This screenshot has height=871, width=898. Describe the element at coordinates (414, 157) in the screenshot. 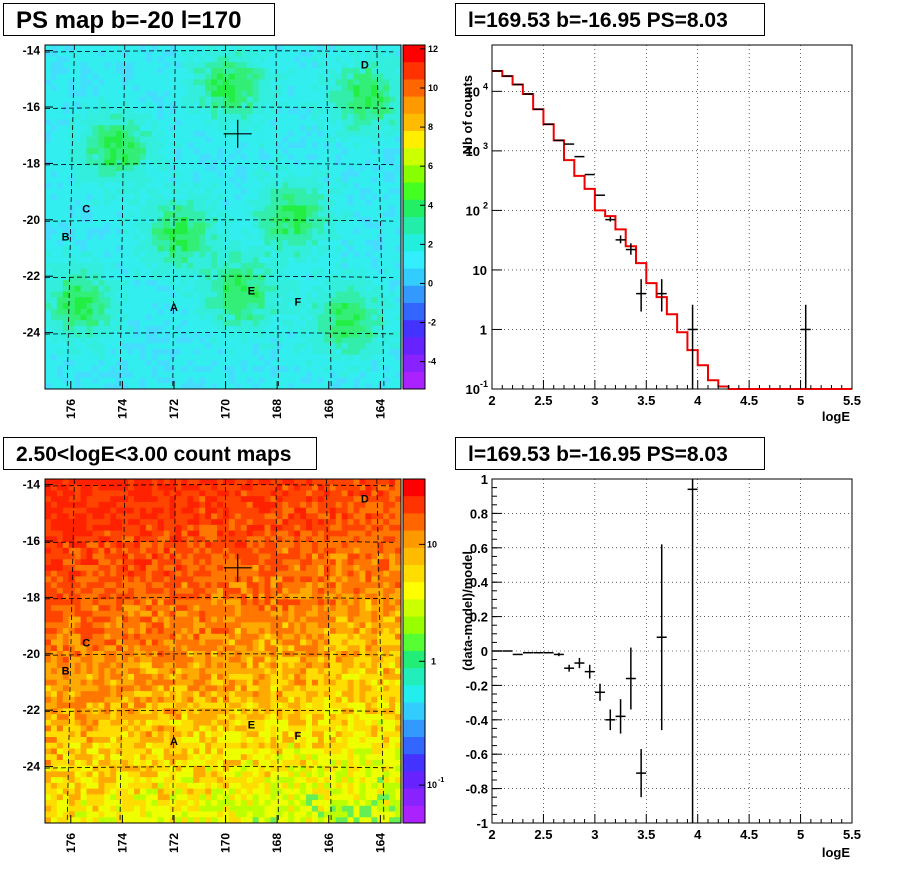

I see `colorbar-segment` at that location.